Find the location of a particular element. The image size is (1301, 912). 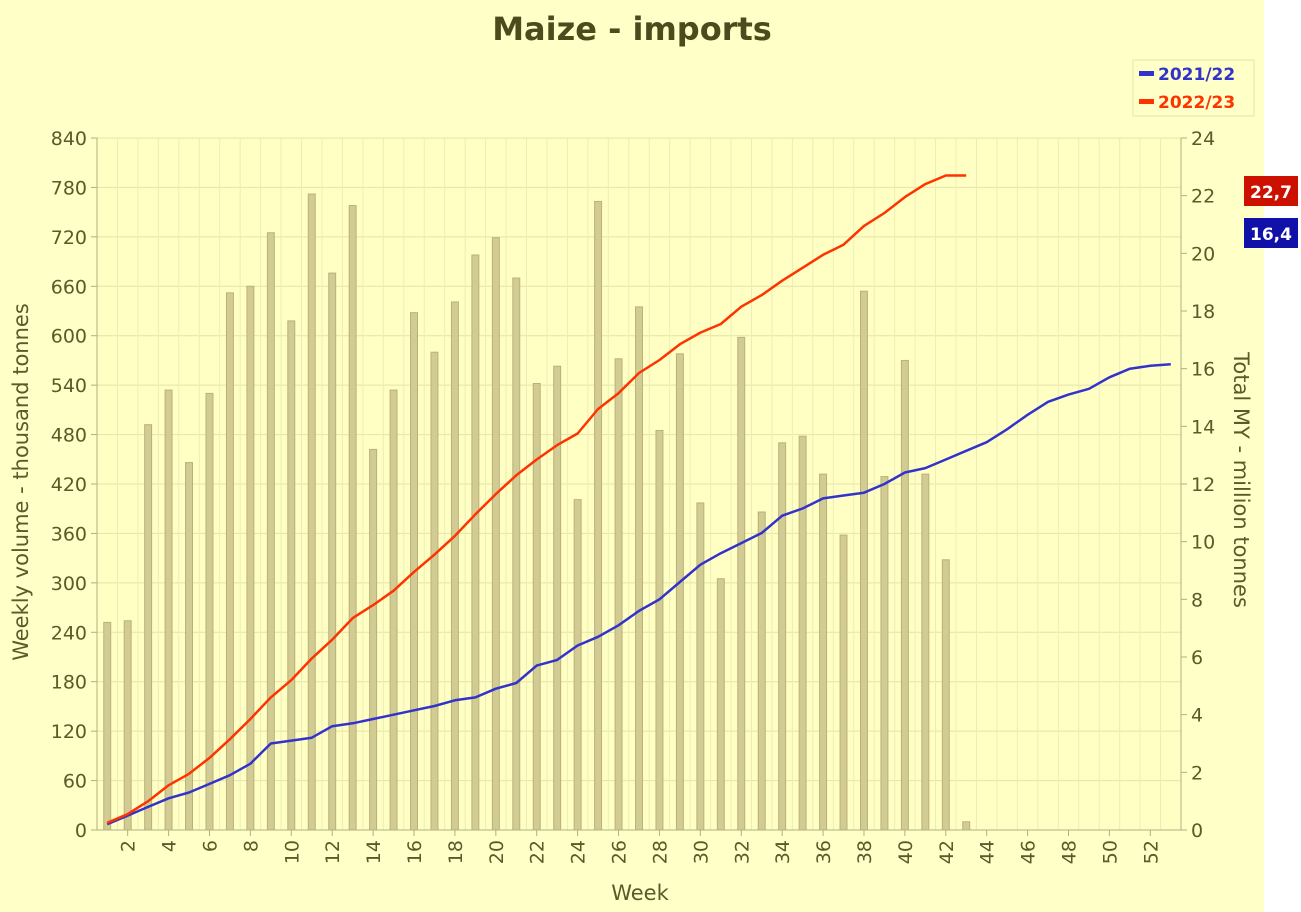

x-tick-label: 38 is located at coordinates (865, 852).